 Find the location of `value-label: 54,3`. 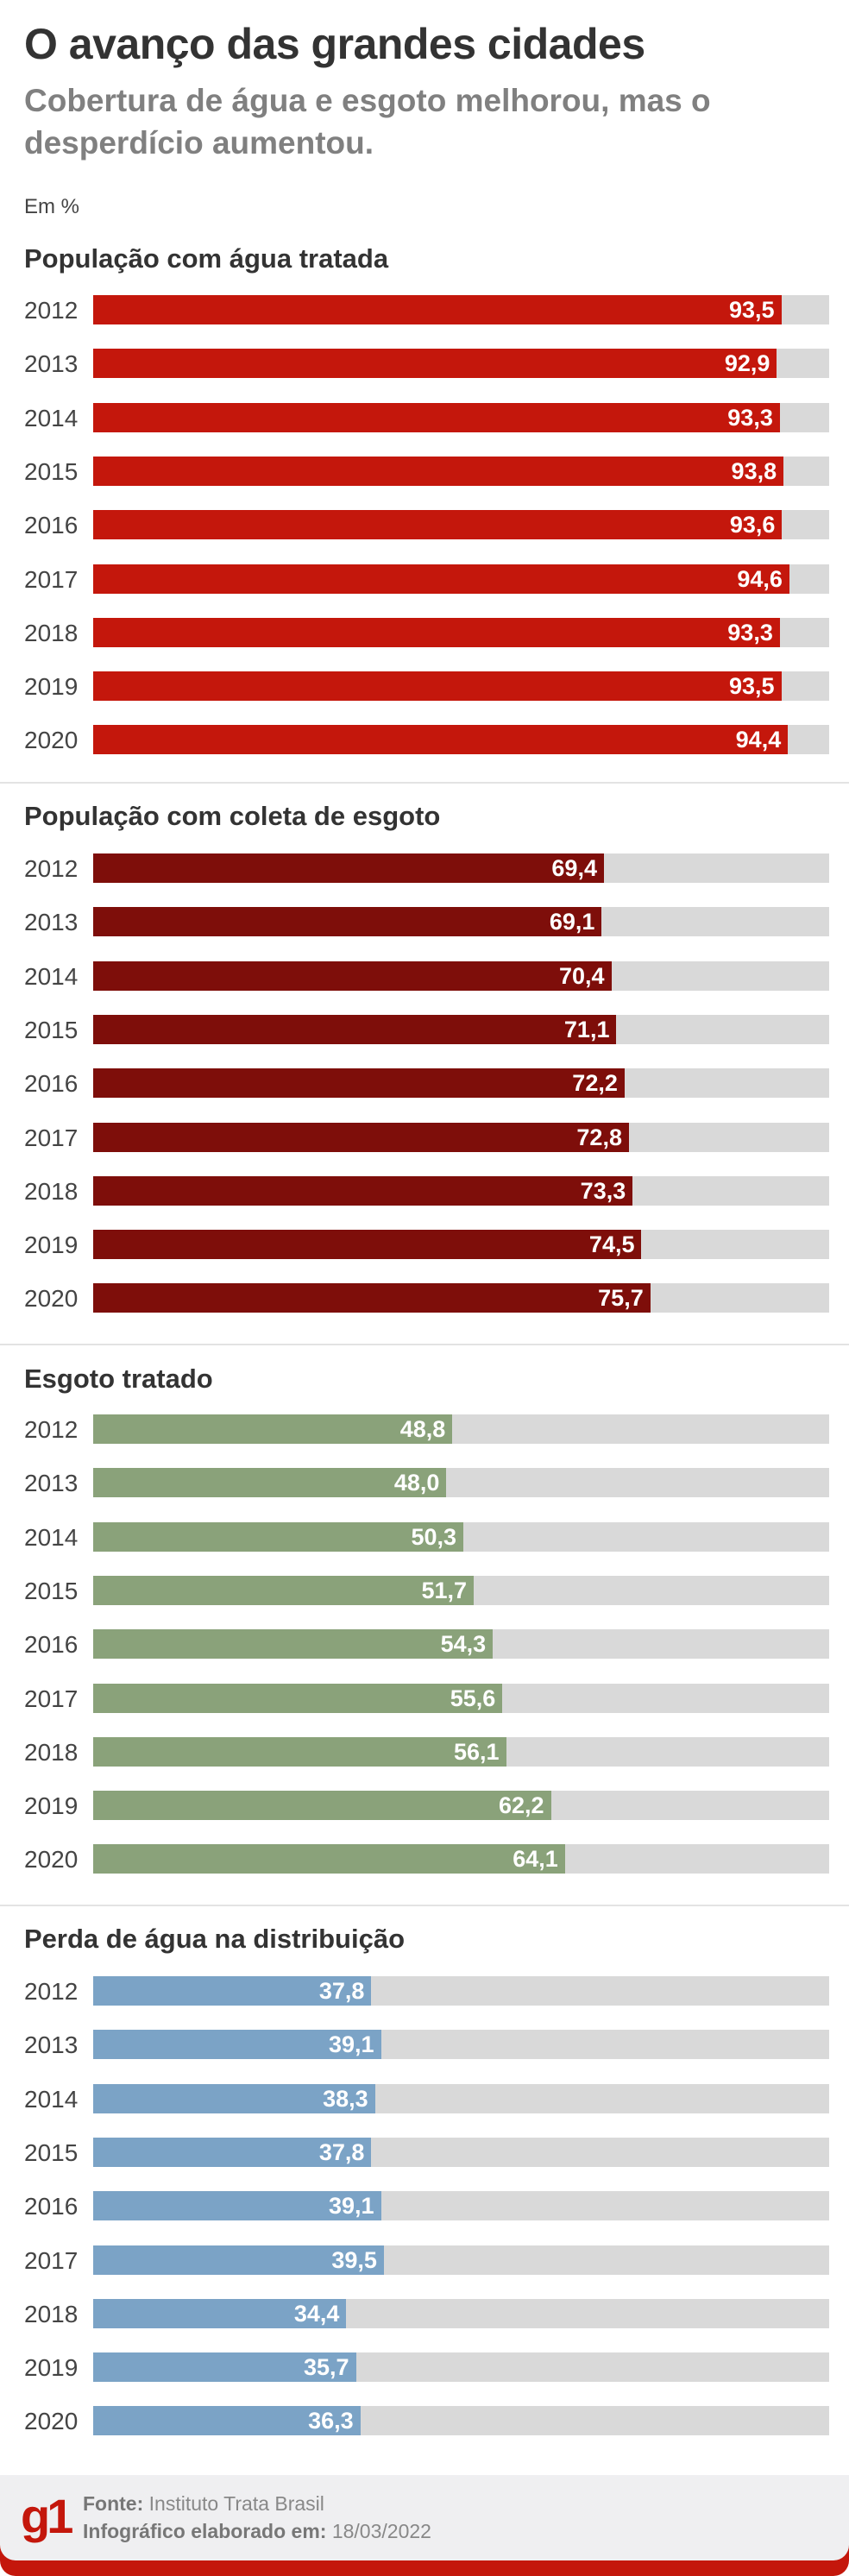

value-label: 54,3 is located at coordinates (463, 1645).